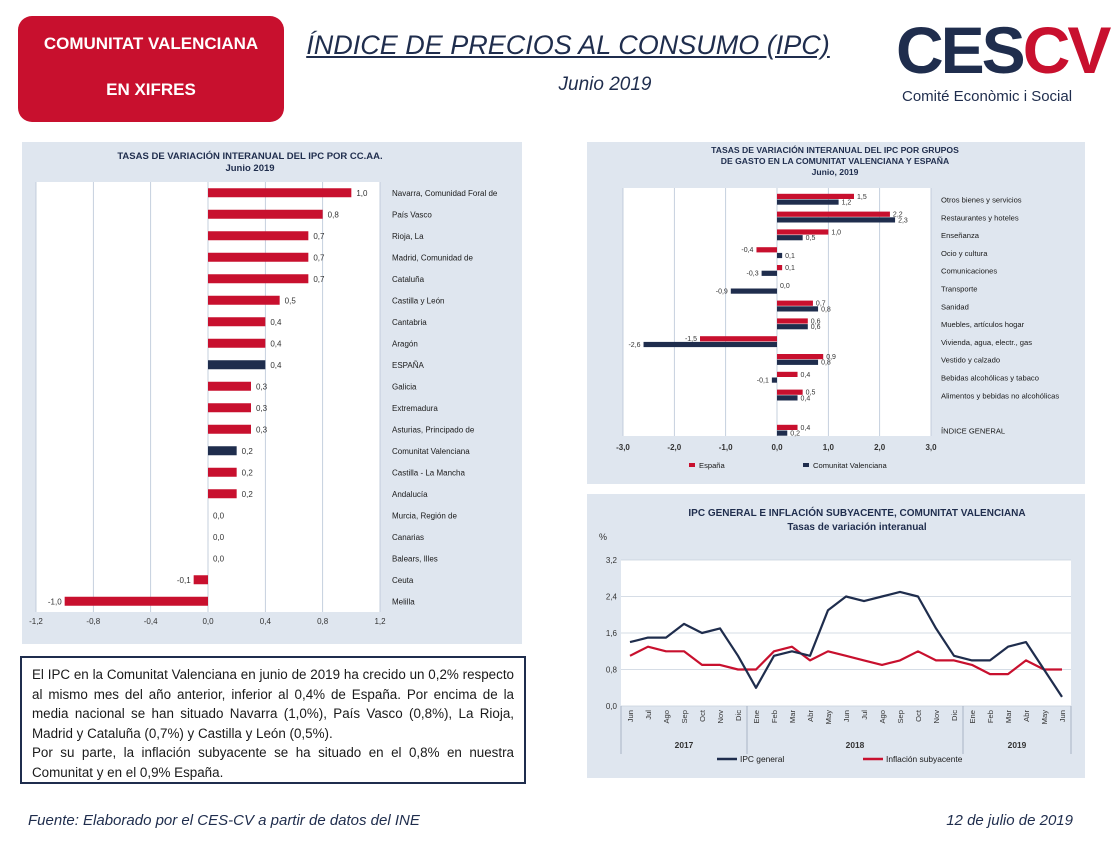 The image size is (1113, 847). What do you see at coordinates (862, 197) in the screenshot?
I see `data-label: 1,5` at bounding box center [862, 197].